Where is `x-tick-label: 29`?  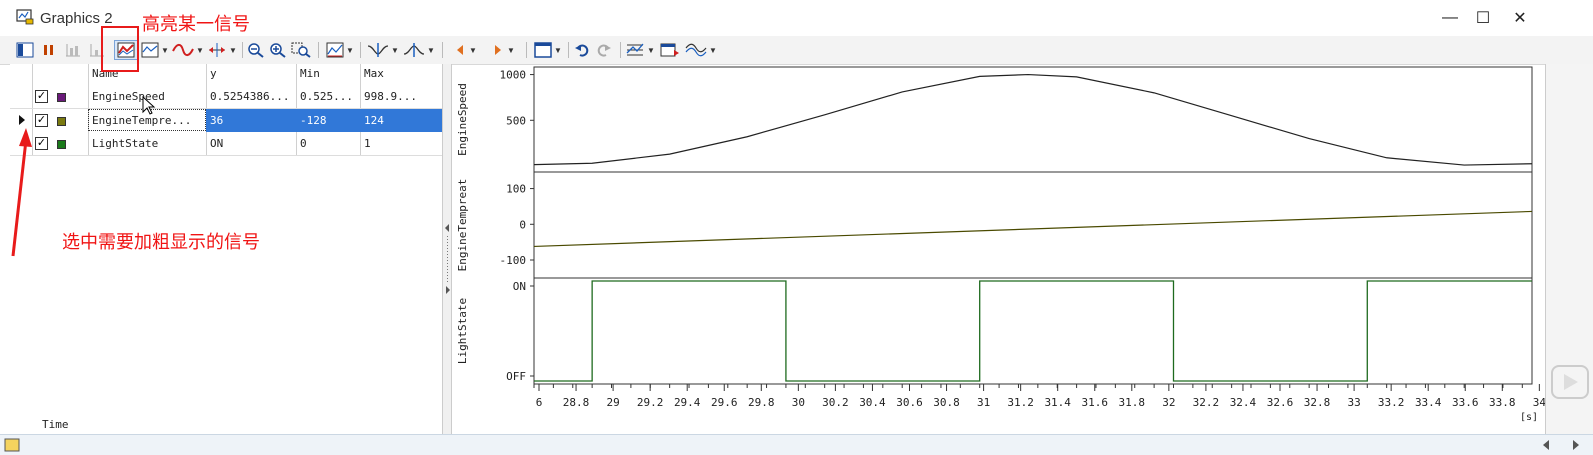 x-tick-label: 29 is located at coordinates (612, 402).